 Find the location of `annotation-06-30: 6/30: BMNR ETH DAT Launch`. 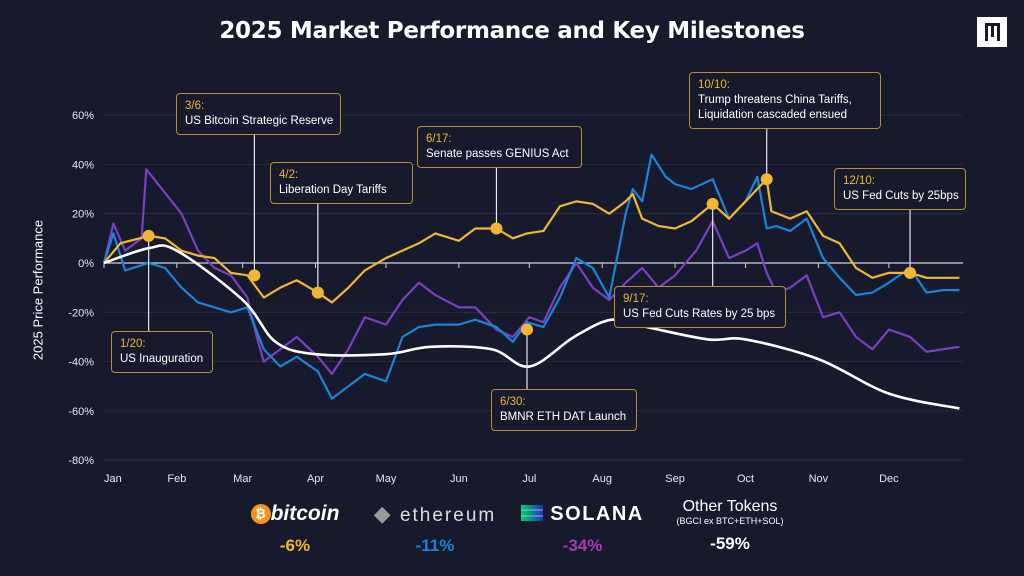

annotation-06-30: 6/30: BMNR ETH DAT Launch is located at coordinates (564, 410).